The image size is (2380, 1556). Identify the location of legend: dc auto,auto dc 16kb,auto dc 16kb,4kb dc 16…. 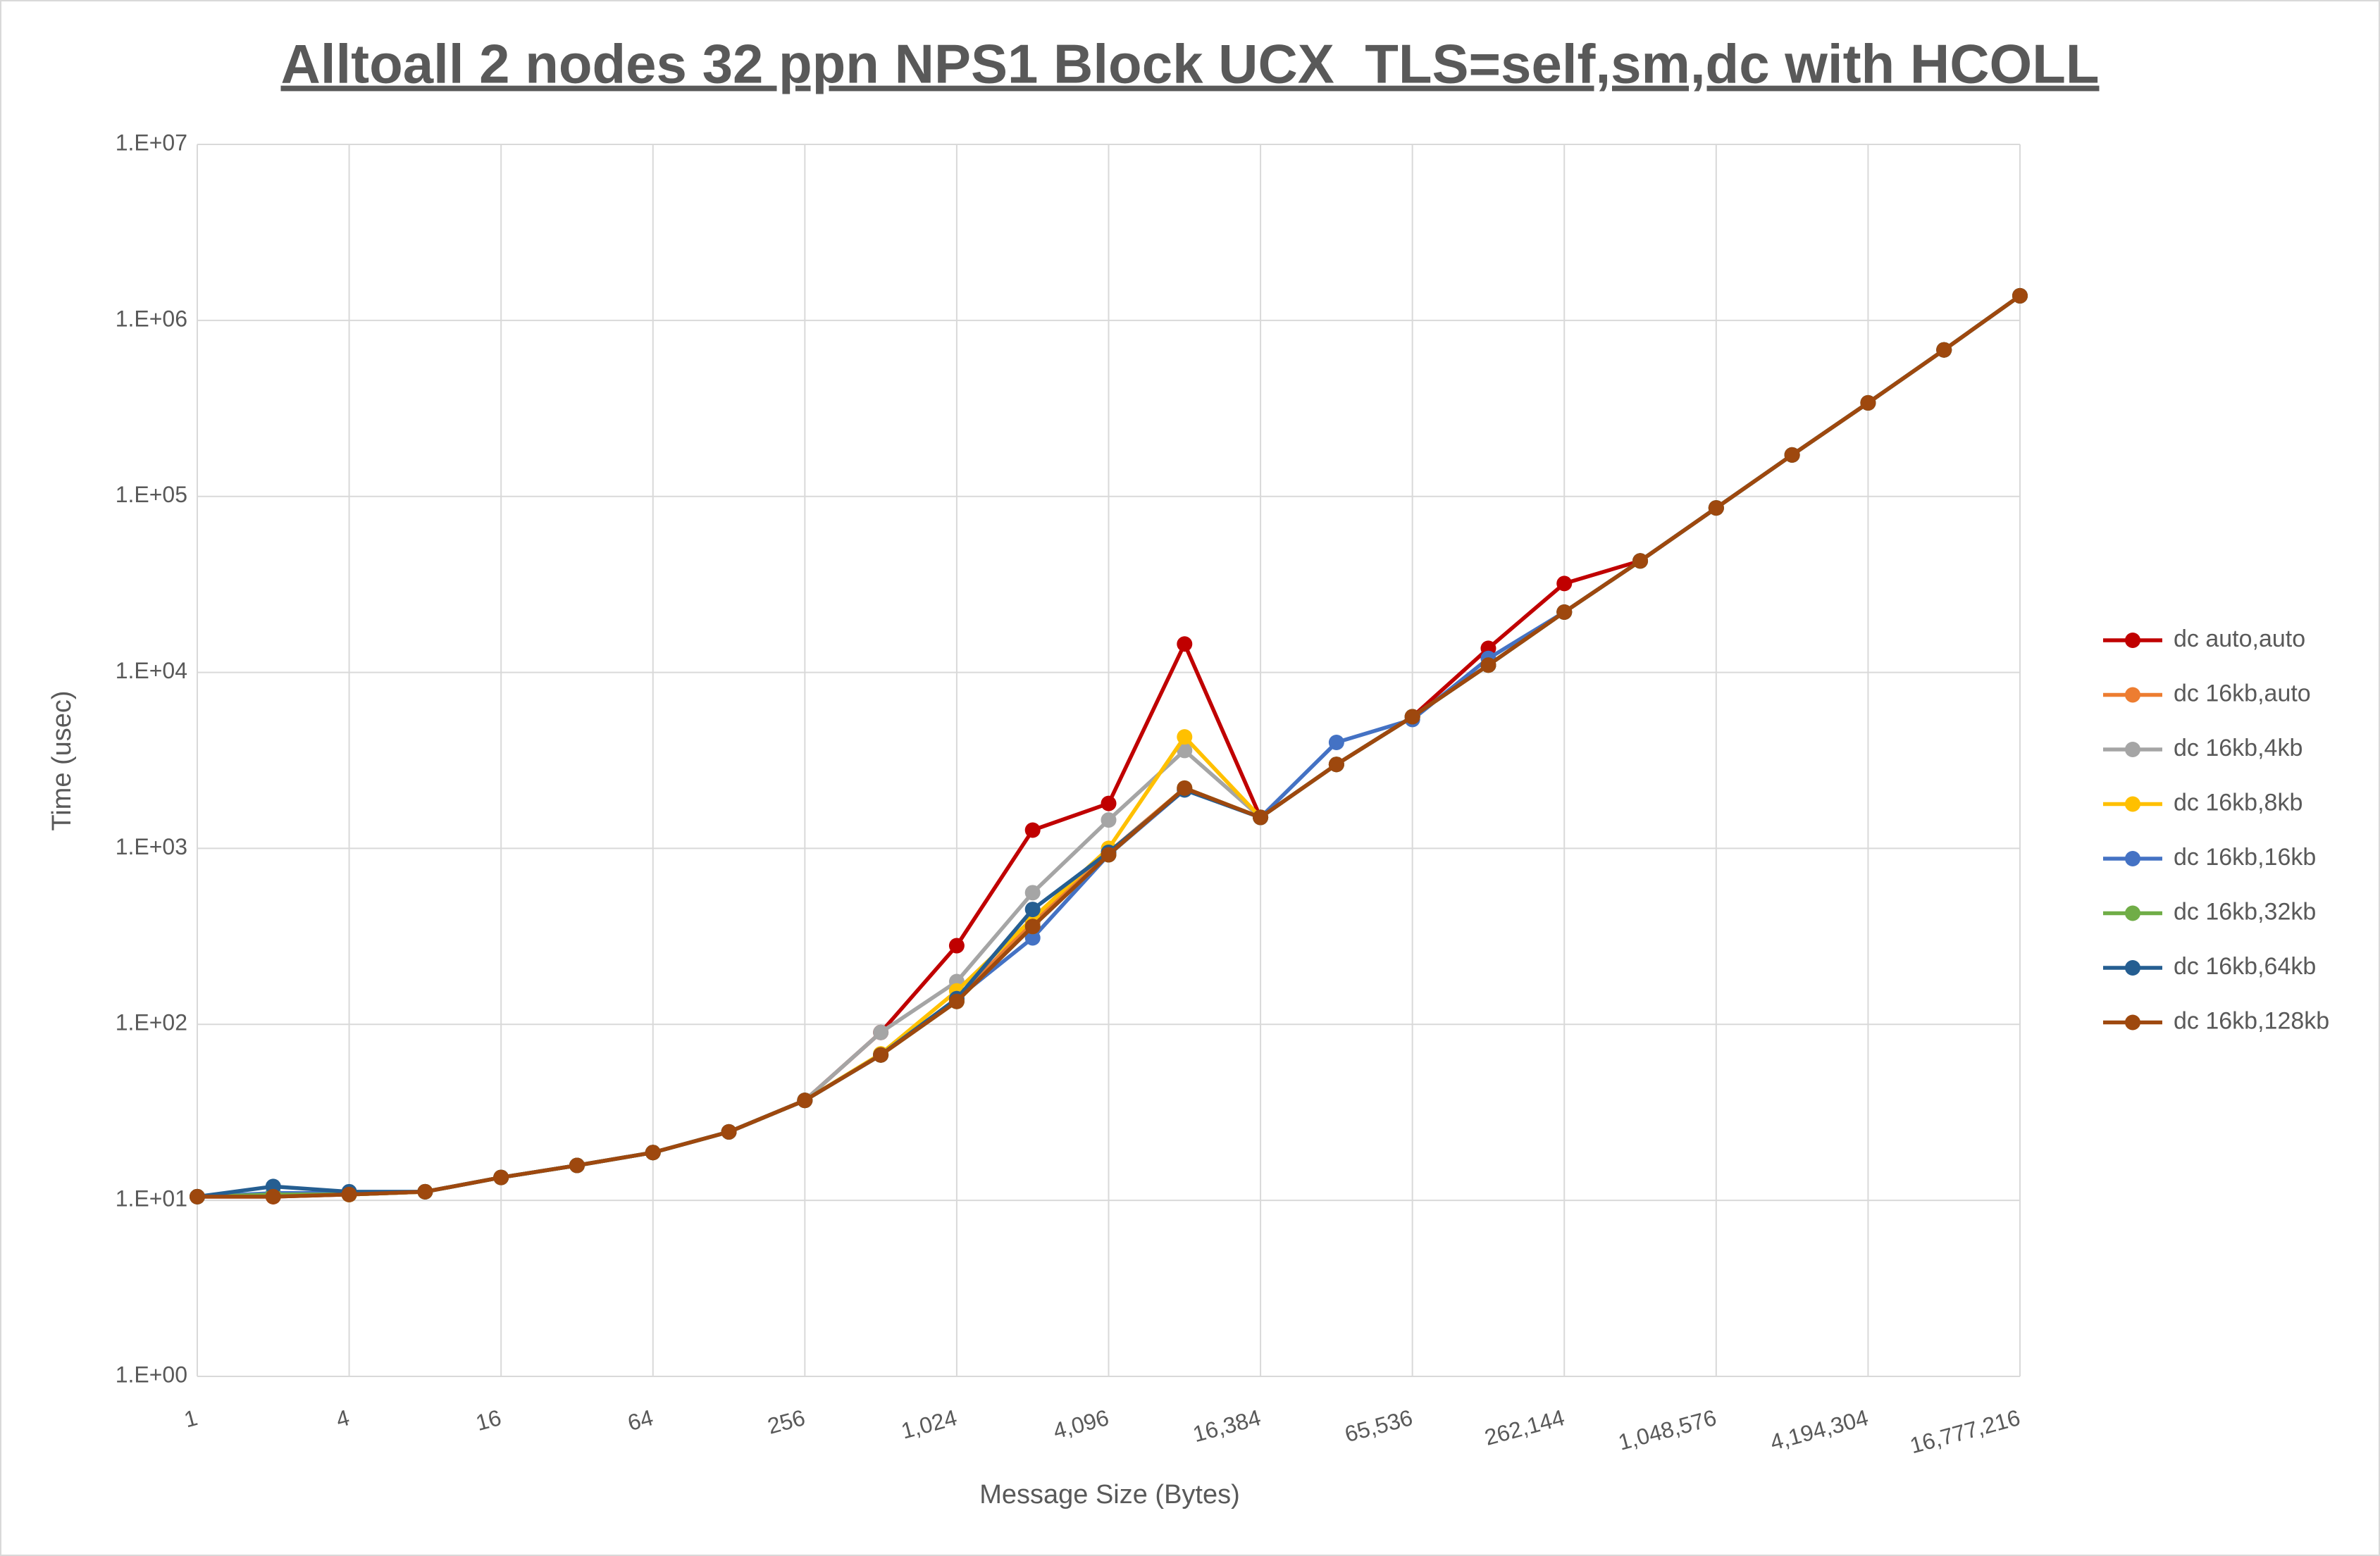
(2216, 829).